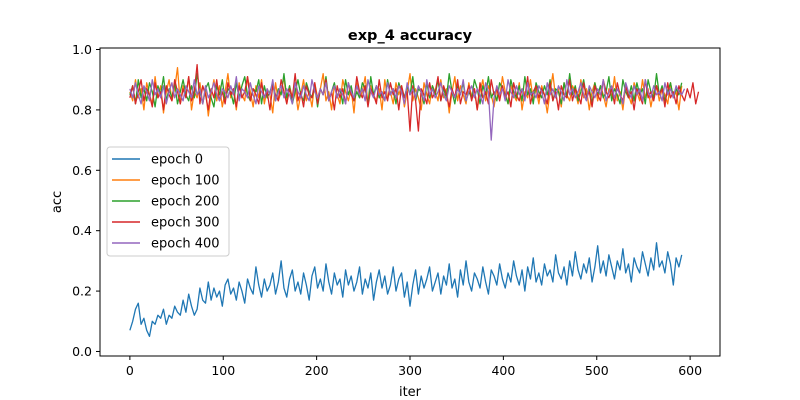 The width and height of the screenshot is (800, 400). Describe the element at coordinates (130, 370) in the screenshot. I see `x-tick-label: 0` at that location.